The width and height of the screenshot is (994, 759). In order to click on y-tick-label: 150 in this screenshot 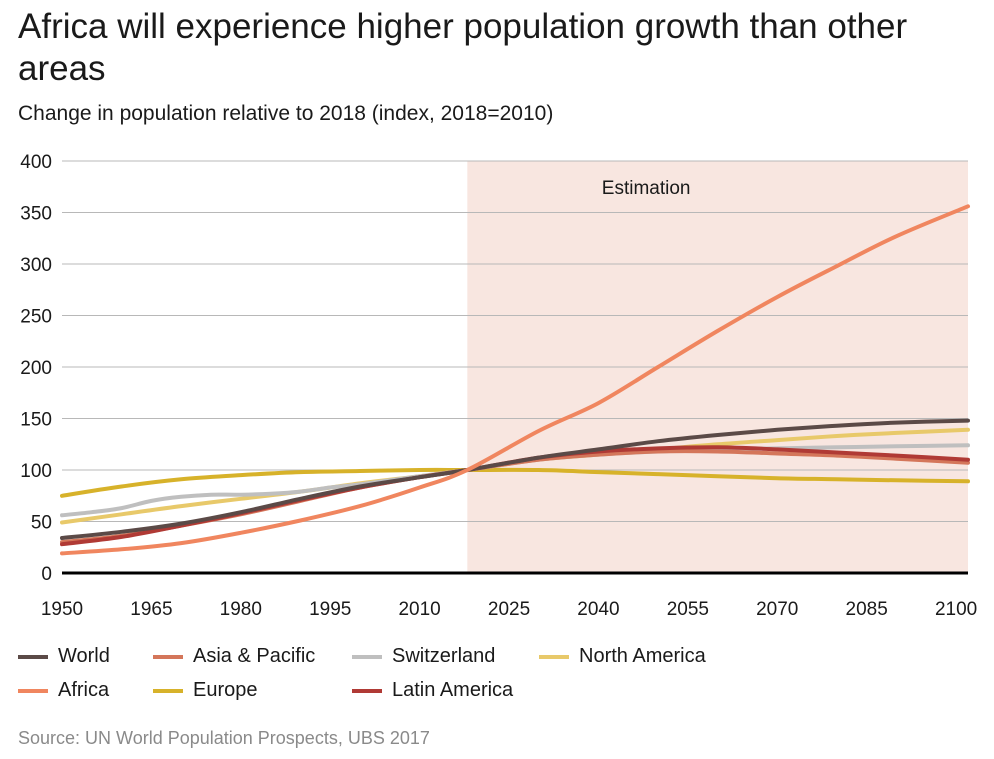, I will do `click(36, 420)`.